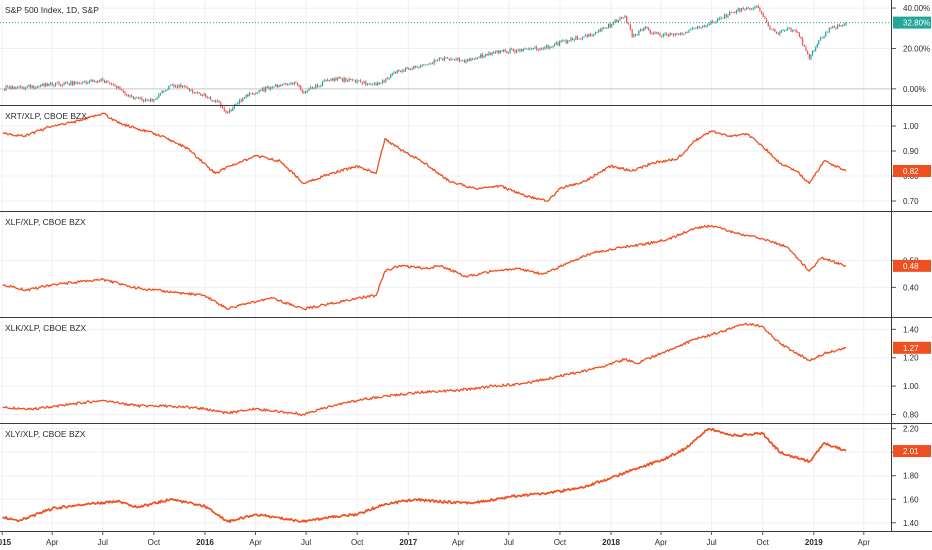 Image resolution: width=932 pixels, height=550 pixels. I want to click on last-value-badge, so click(912, 22).